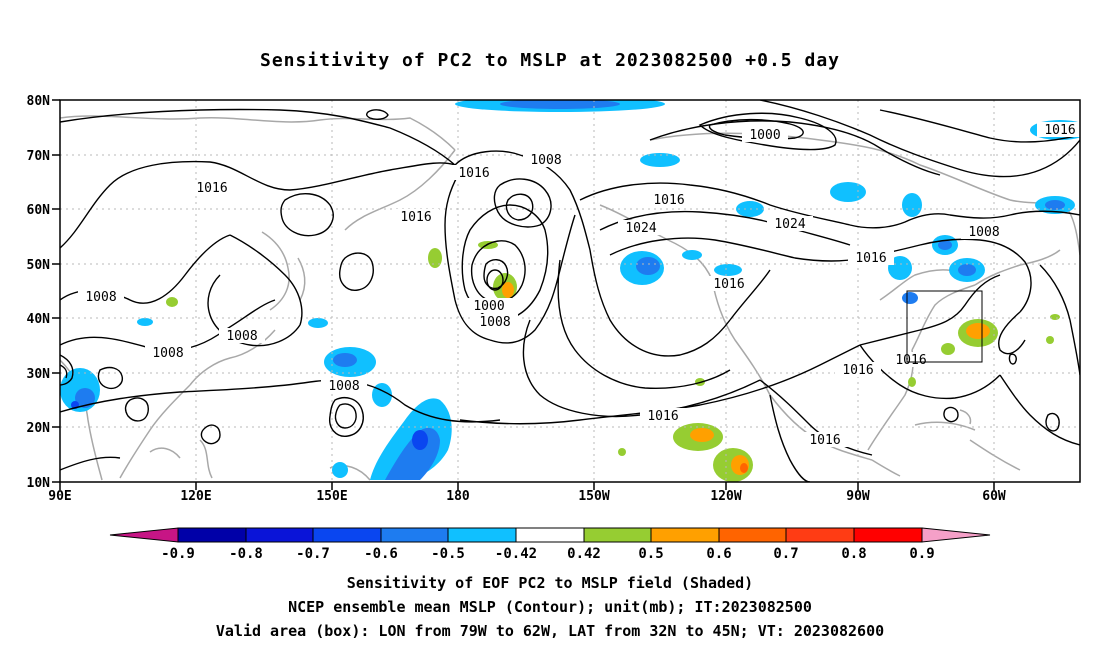 The width and height of the screenshot is (1100, 650). Describe the element at coordinates (593, 496) in the screenshot. I see `lon-tick-label: 150W` at that location.